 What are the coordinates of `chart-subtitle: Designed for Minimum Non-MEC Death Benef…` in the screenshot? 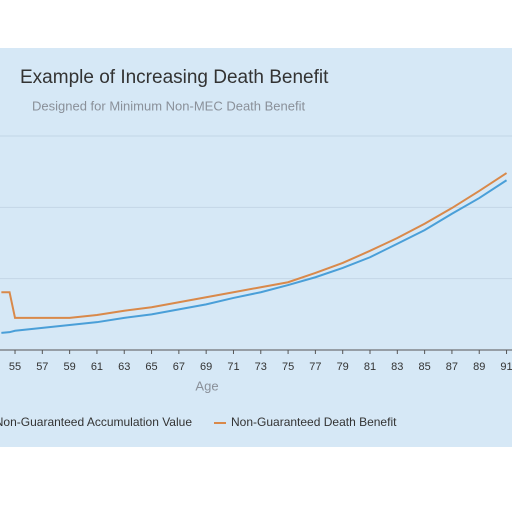 It's located at (168, 105).